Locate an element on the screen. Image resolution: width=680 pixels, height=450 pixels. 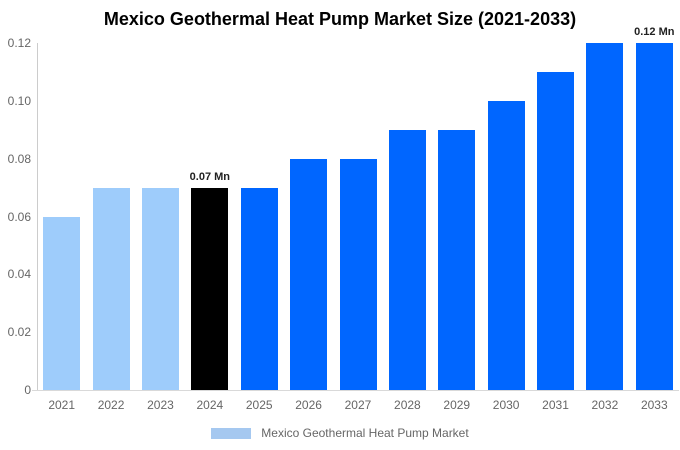
bar-2031 is located at coordinates (556, 230).